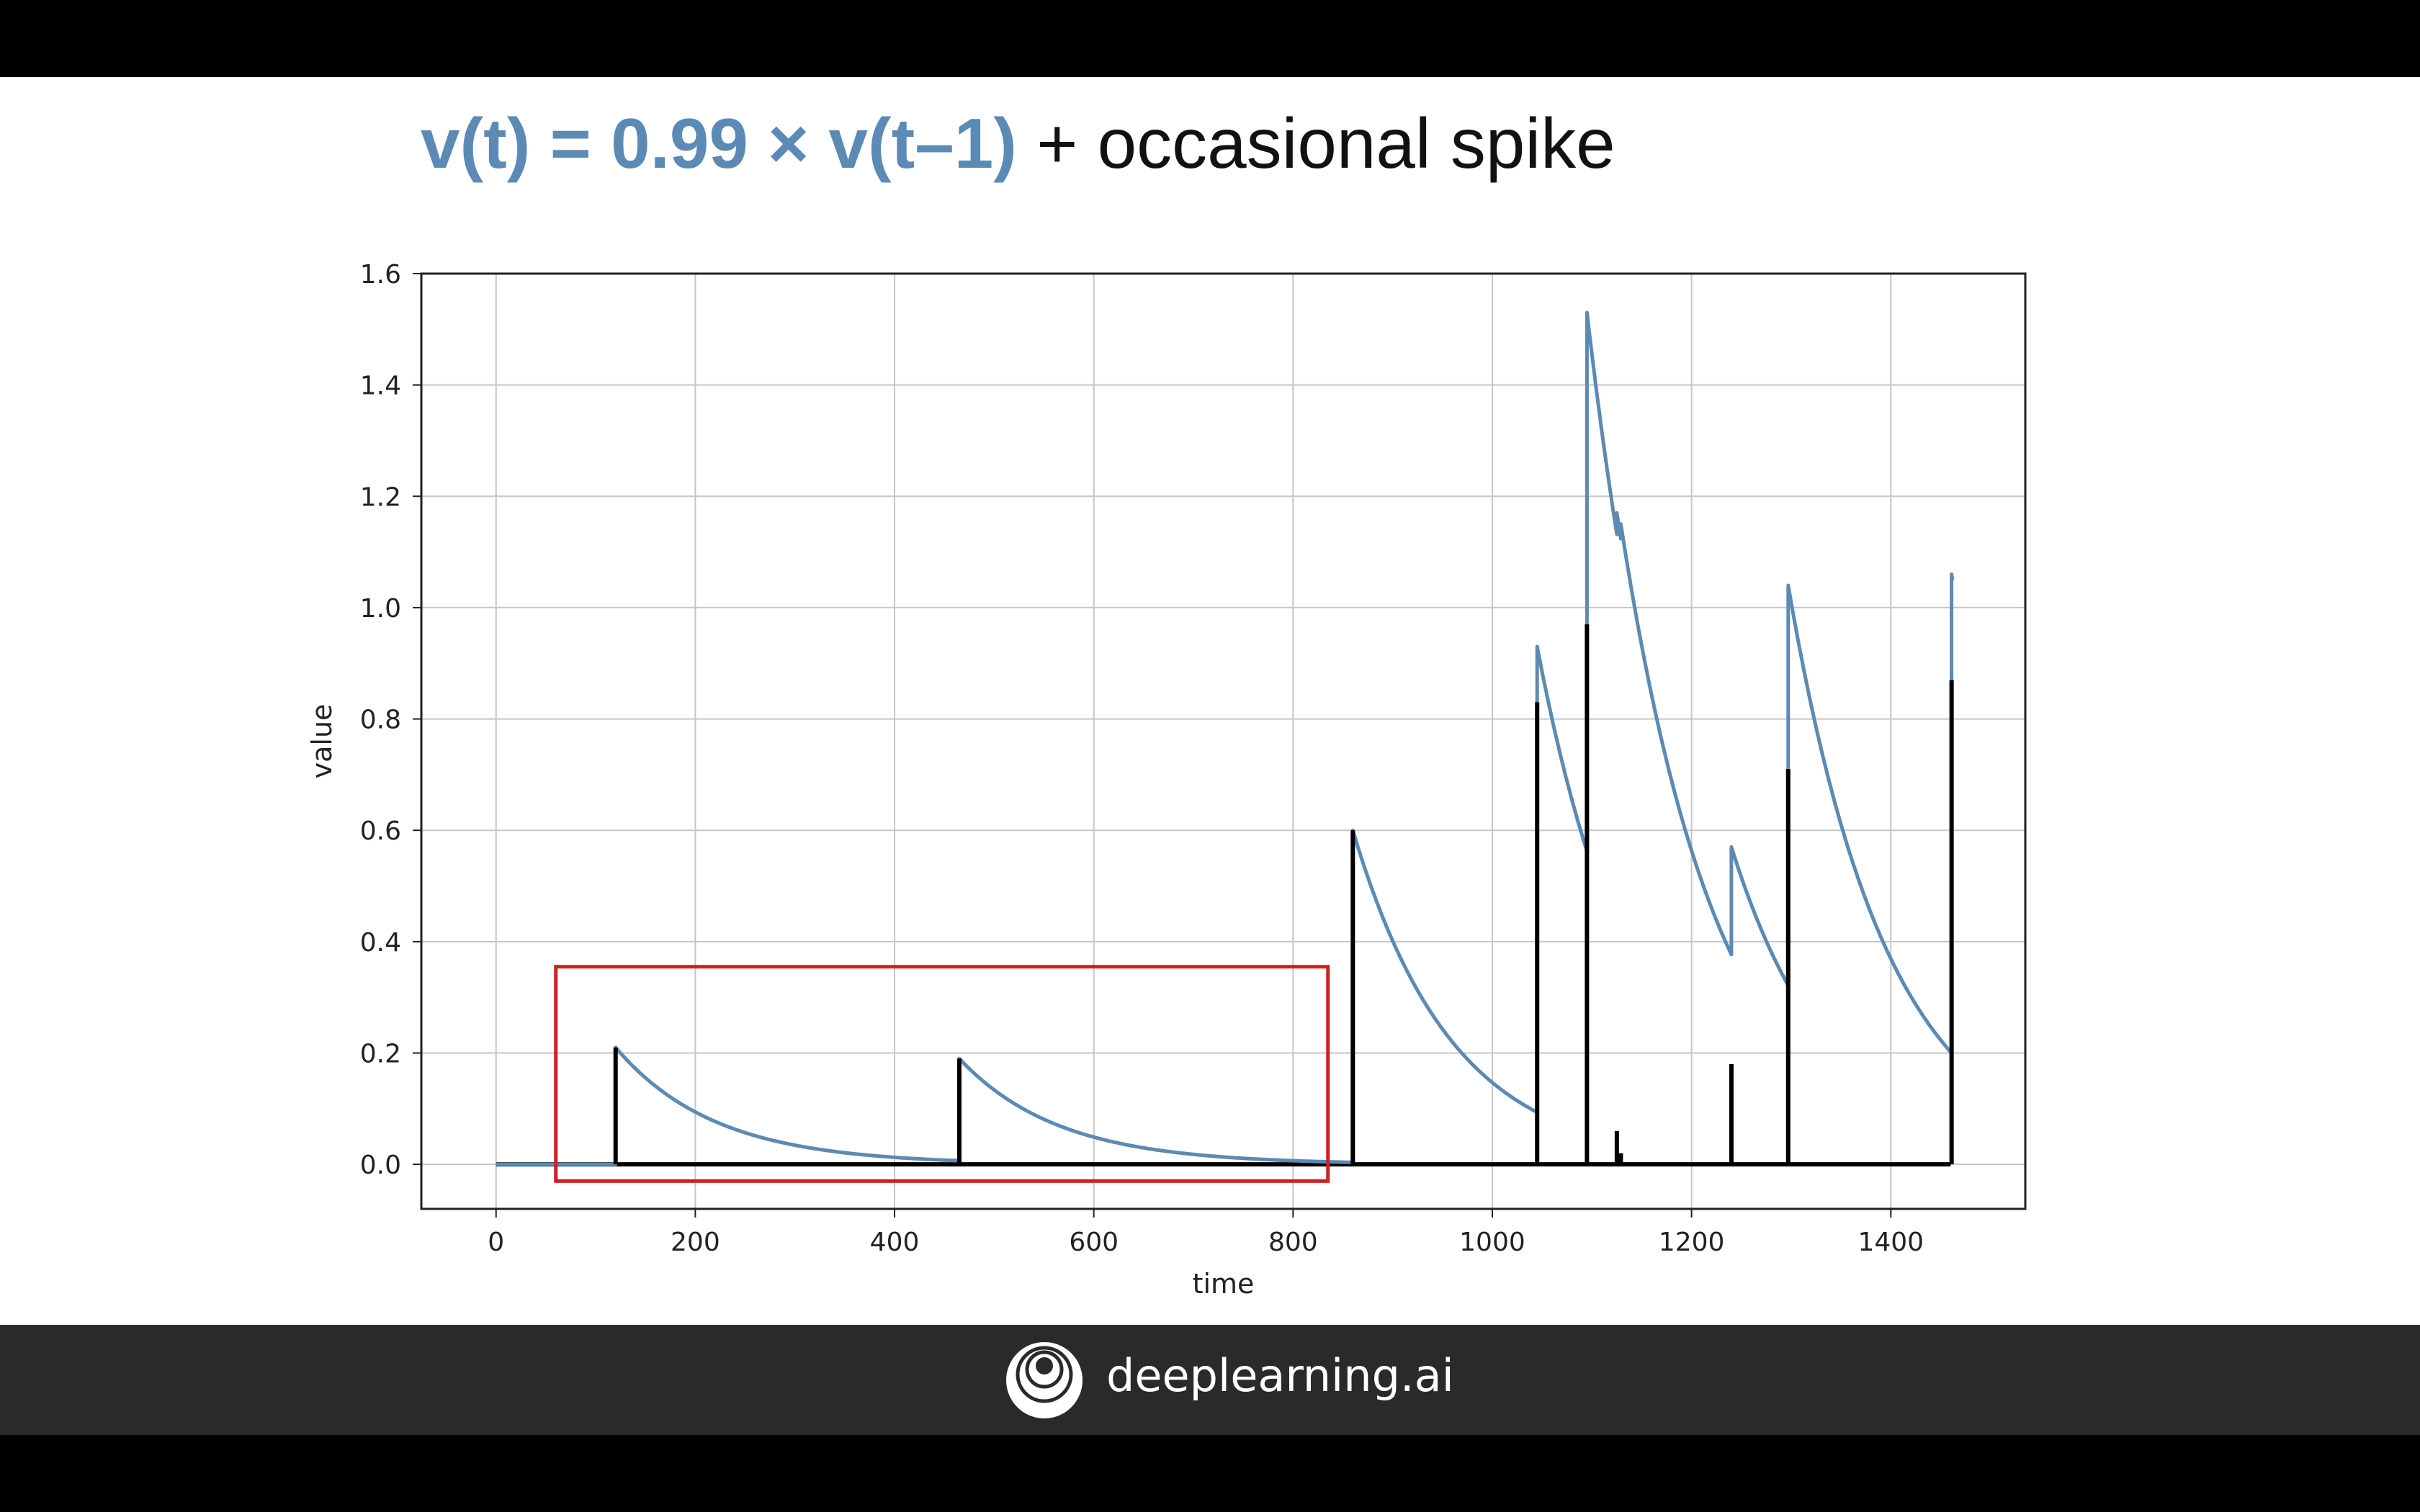 The image size is (2420, 1512). Describe the element at coordinates (695, 1242) in the screenshot. I see `x-tick-label: 200` at that location.